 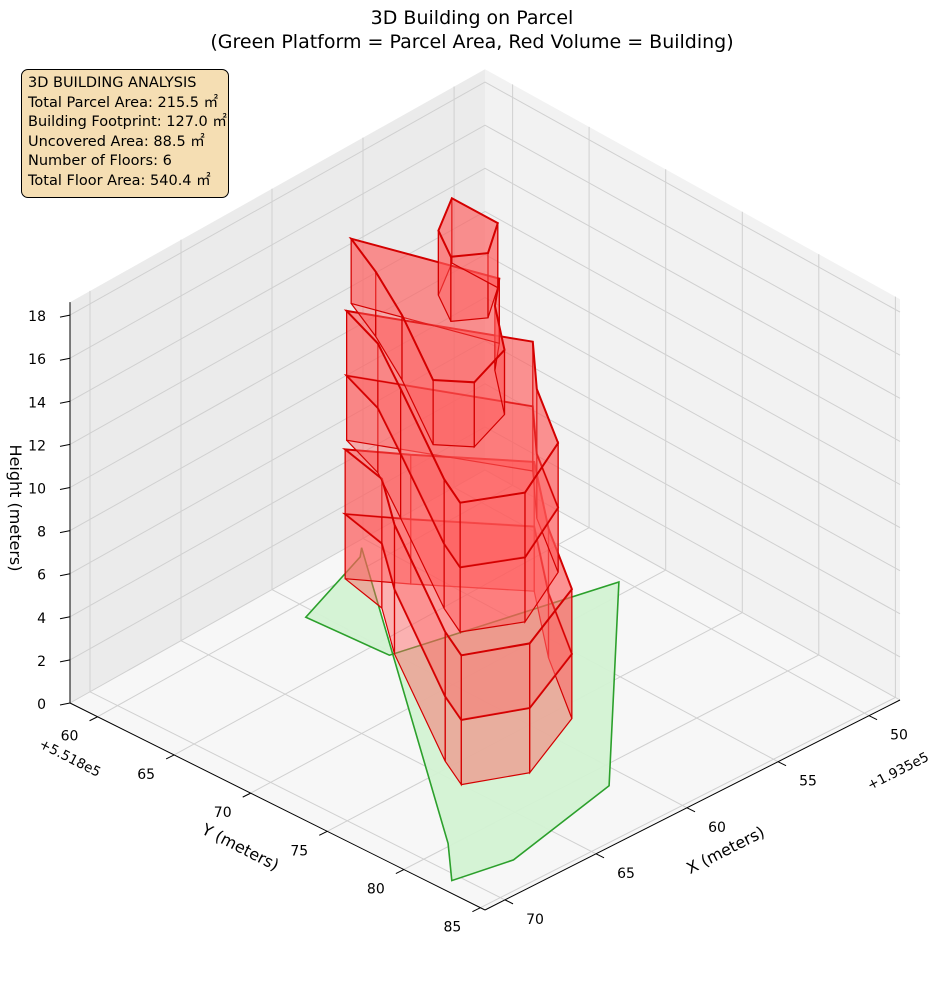 What do you see at coordinates (127, 122) in the screenshot?
I see `info-building-footprint: Building Footprint: 127.0 ㎡` at bounding box center [127, 122].